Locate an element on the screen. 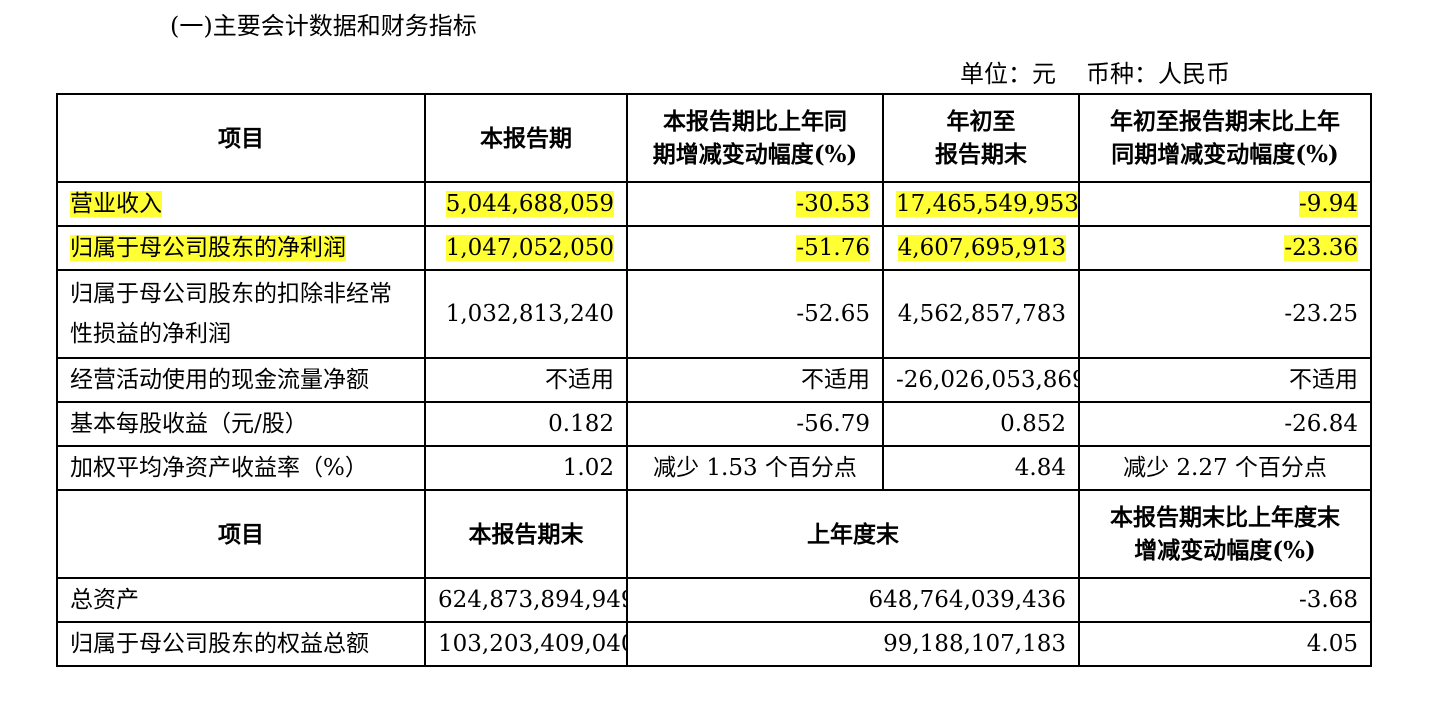 Image resolution: width=1438 pixels, height=710 pixels. header-row: 项目 本报告期末 上年度末 本报告期末比上年度末 增减变动幅度(%) is located at coordinates (714, 534).